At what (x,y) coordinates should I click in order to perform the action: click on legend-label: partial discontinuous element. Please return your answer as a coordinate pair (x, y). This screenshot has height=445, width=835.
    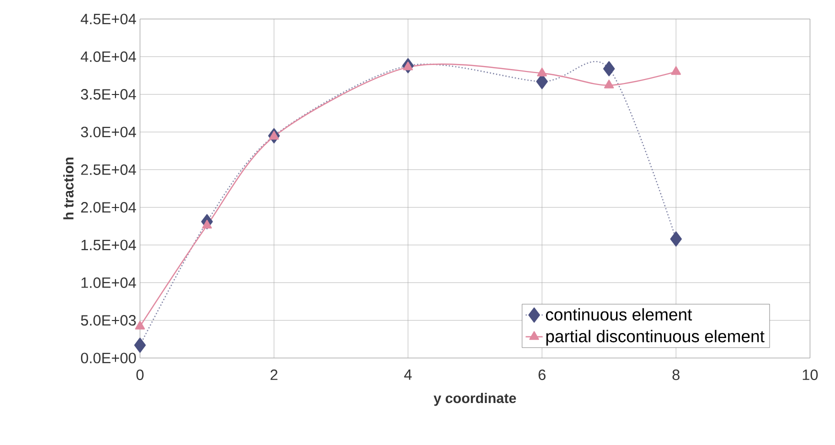
    Looking at the image, I should click on (655, 338).